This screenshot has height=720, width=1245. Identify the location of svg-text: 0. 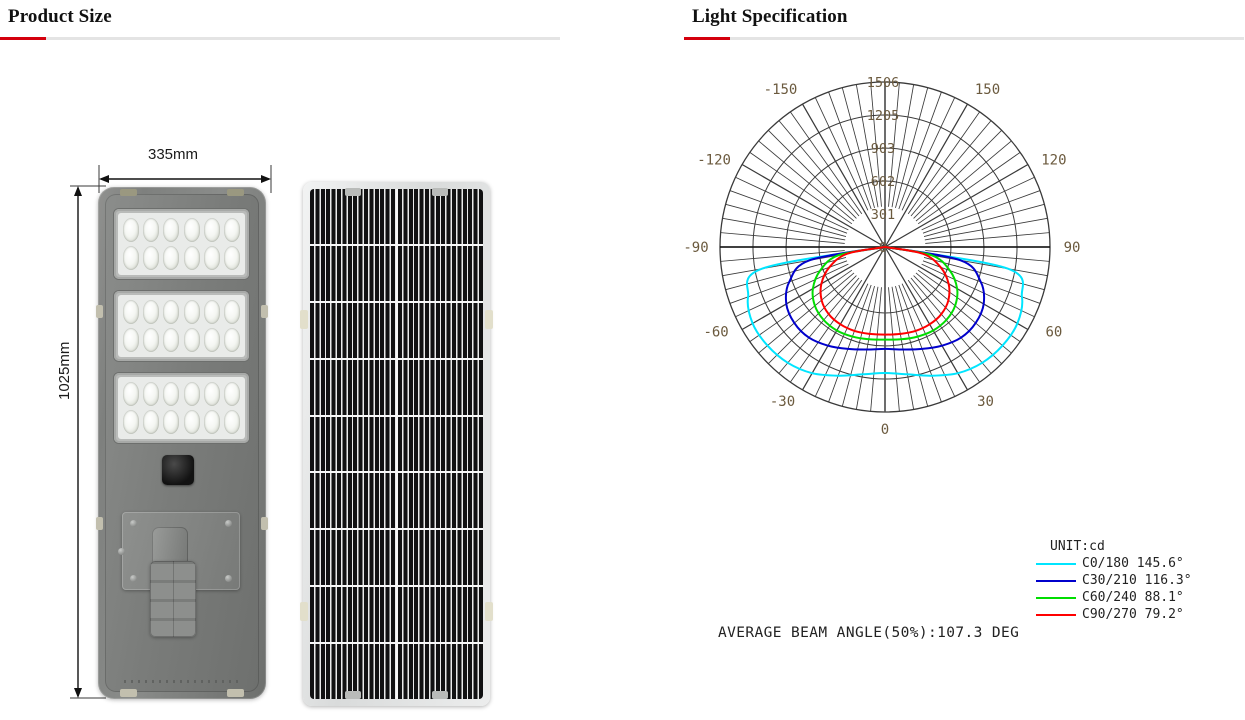
(885, 430).